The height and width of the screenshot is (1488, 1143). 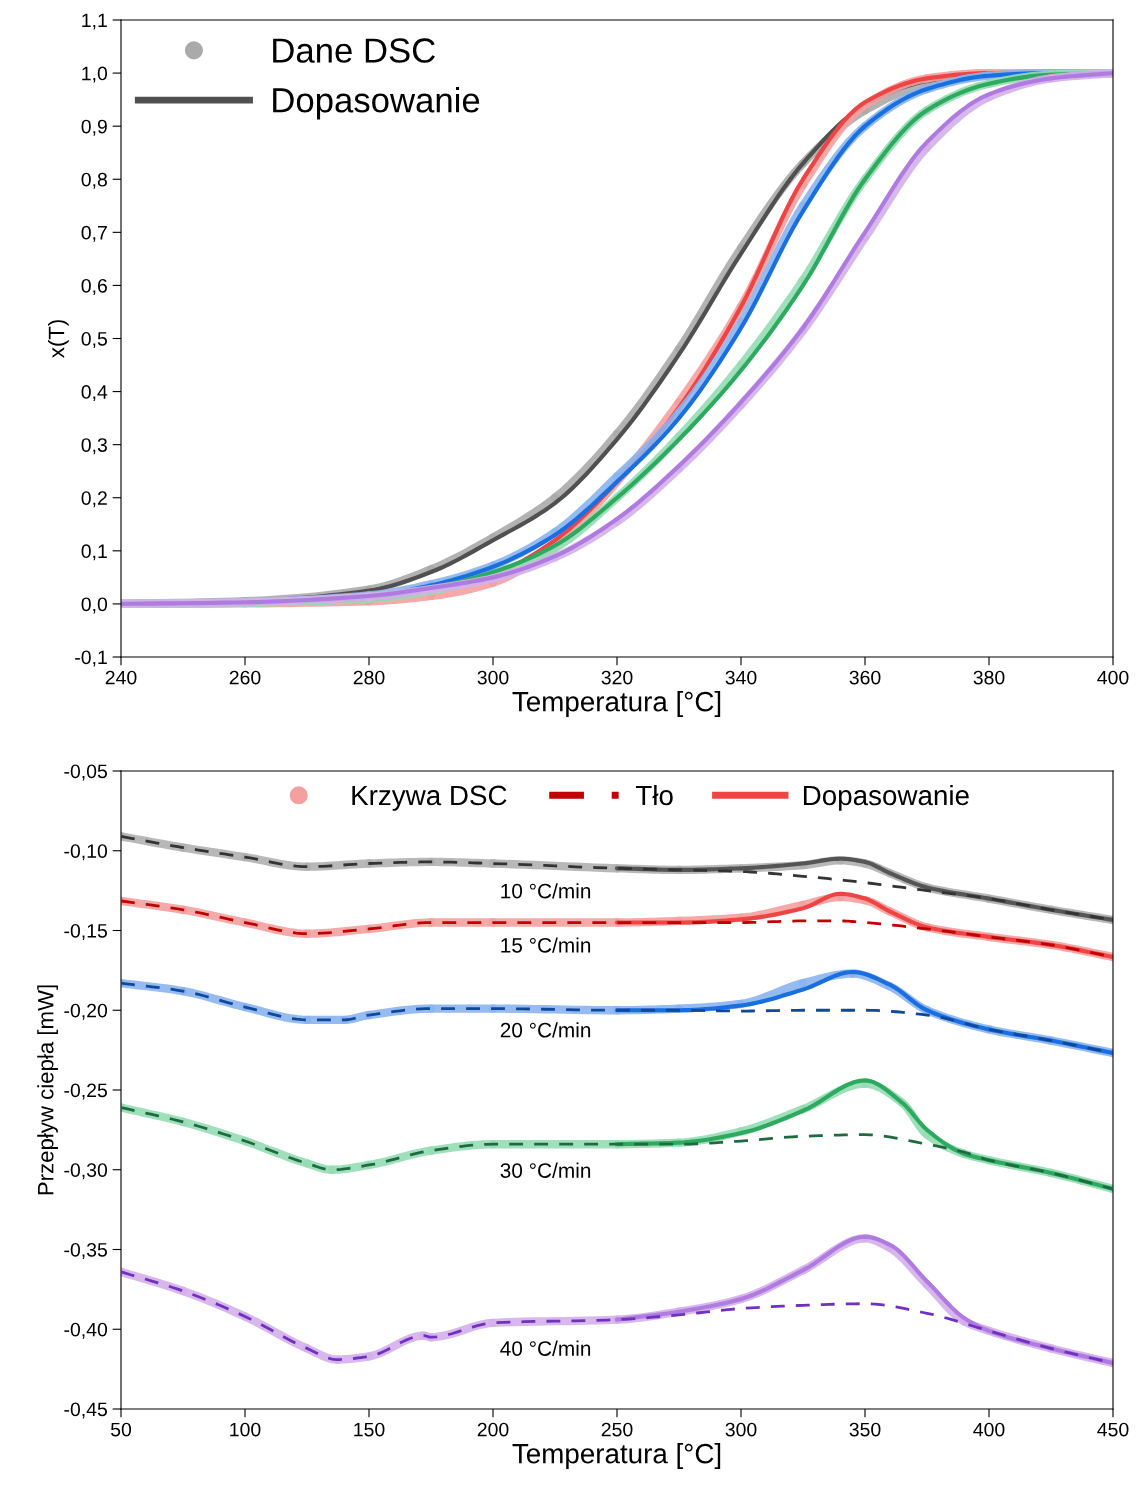 I want to click on x-tick-label: 250, so click(x=617, y=1429).